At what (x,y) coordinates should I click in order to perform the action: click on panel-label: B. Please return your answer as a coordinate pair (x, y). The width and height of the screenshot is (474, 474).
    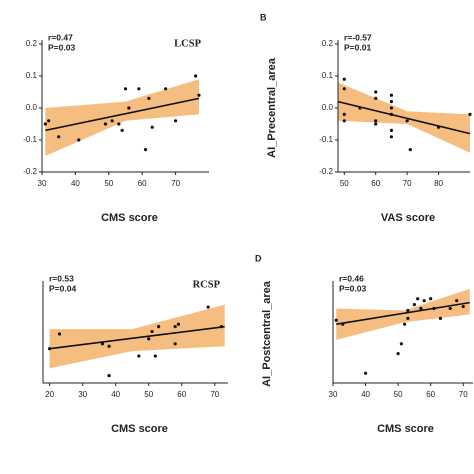
    Looking at the image, I should click on (263, 17).